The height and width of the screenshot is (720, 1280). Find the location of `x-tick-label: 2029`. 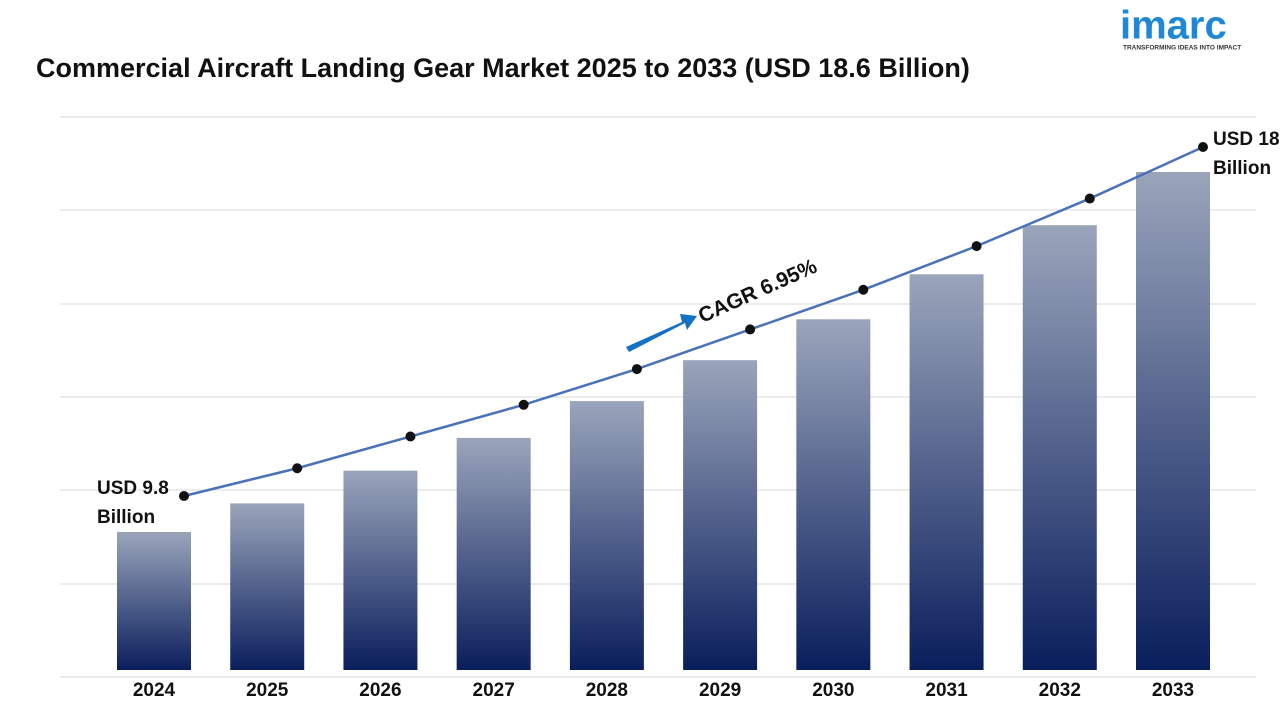

x-tick-label: 2029 is located at coordinates (720, 690).